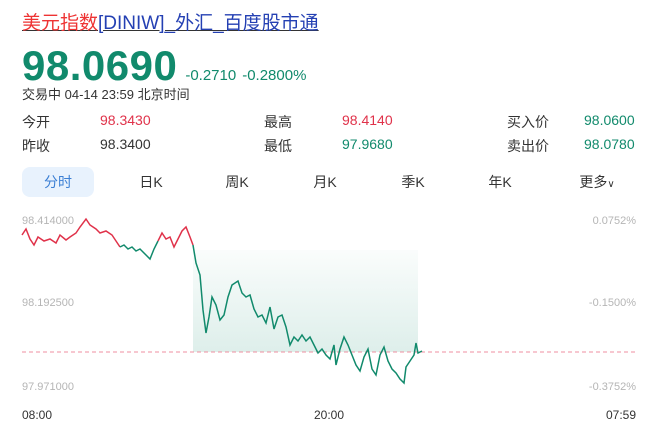 This screenshot has width=650, height=437. What do you see at coordinates (528, 146) in the screenshot?
I see `ask-label: 卖出价` at bounding box center [528, 146].